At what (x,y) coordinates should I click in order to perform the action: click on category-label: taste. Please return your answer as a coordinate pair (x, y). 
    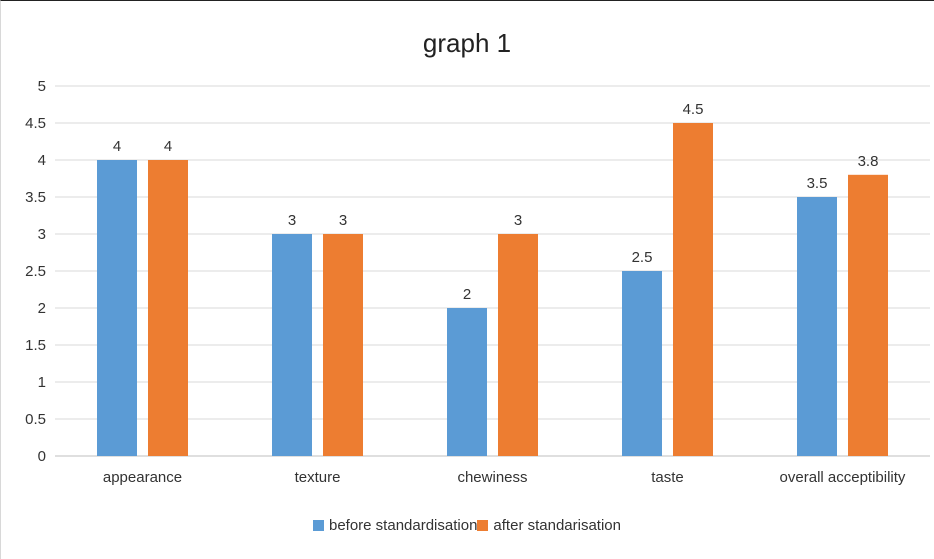
    Looking at the image, I should click on (667, 477).